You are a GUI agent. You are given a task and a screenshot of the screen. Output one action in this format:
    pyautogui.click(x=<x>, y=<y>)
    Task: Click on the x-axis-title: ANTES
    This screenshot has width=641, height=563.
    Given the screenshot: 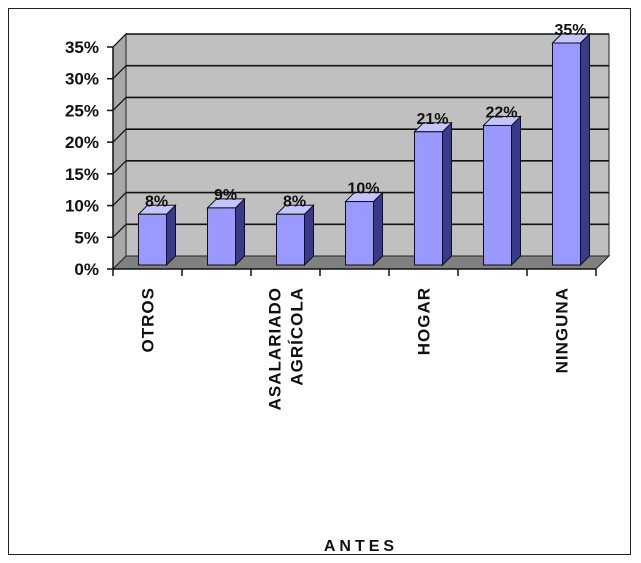 What is the action you would take?
    pyautogui.click(x=361, y=545)
    